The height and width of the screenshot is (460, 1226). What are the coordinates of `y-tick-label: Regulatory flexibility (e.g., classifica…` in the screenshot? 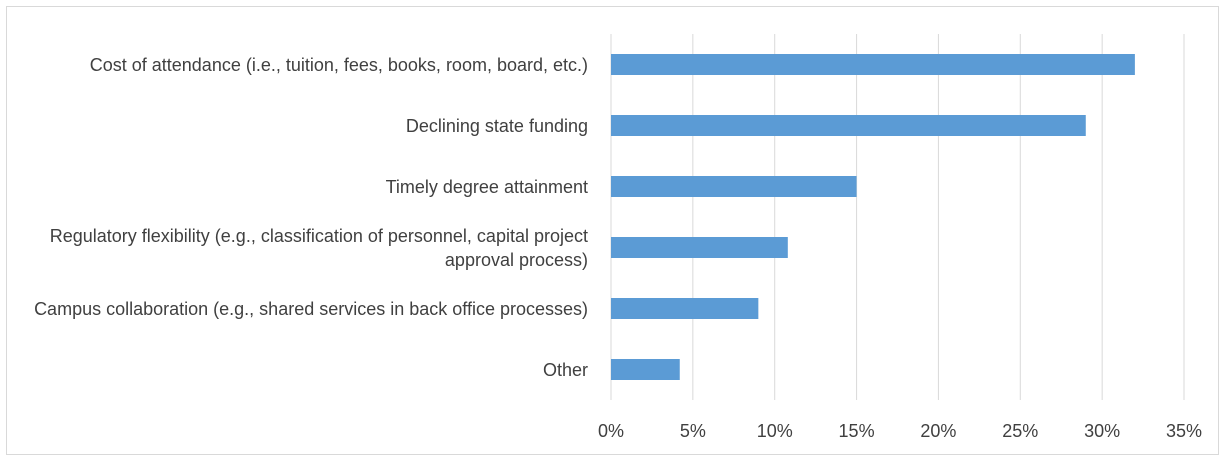 It's located at (318, 247).